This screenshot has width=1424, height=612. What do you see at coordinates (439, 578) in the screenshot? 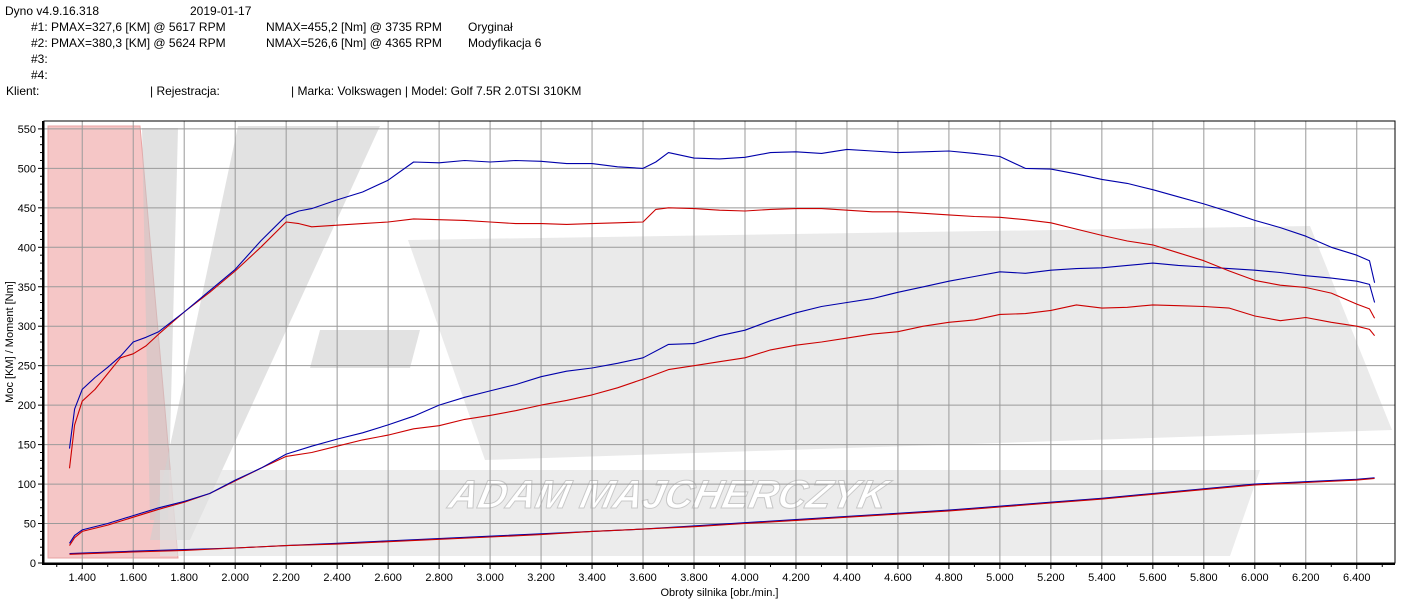
I see `x-tick-label: 2.800` at bounding box center [439, 578].